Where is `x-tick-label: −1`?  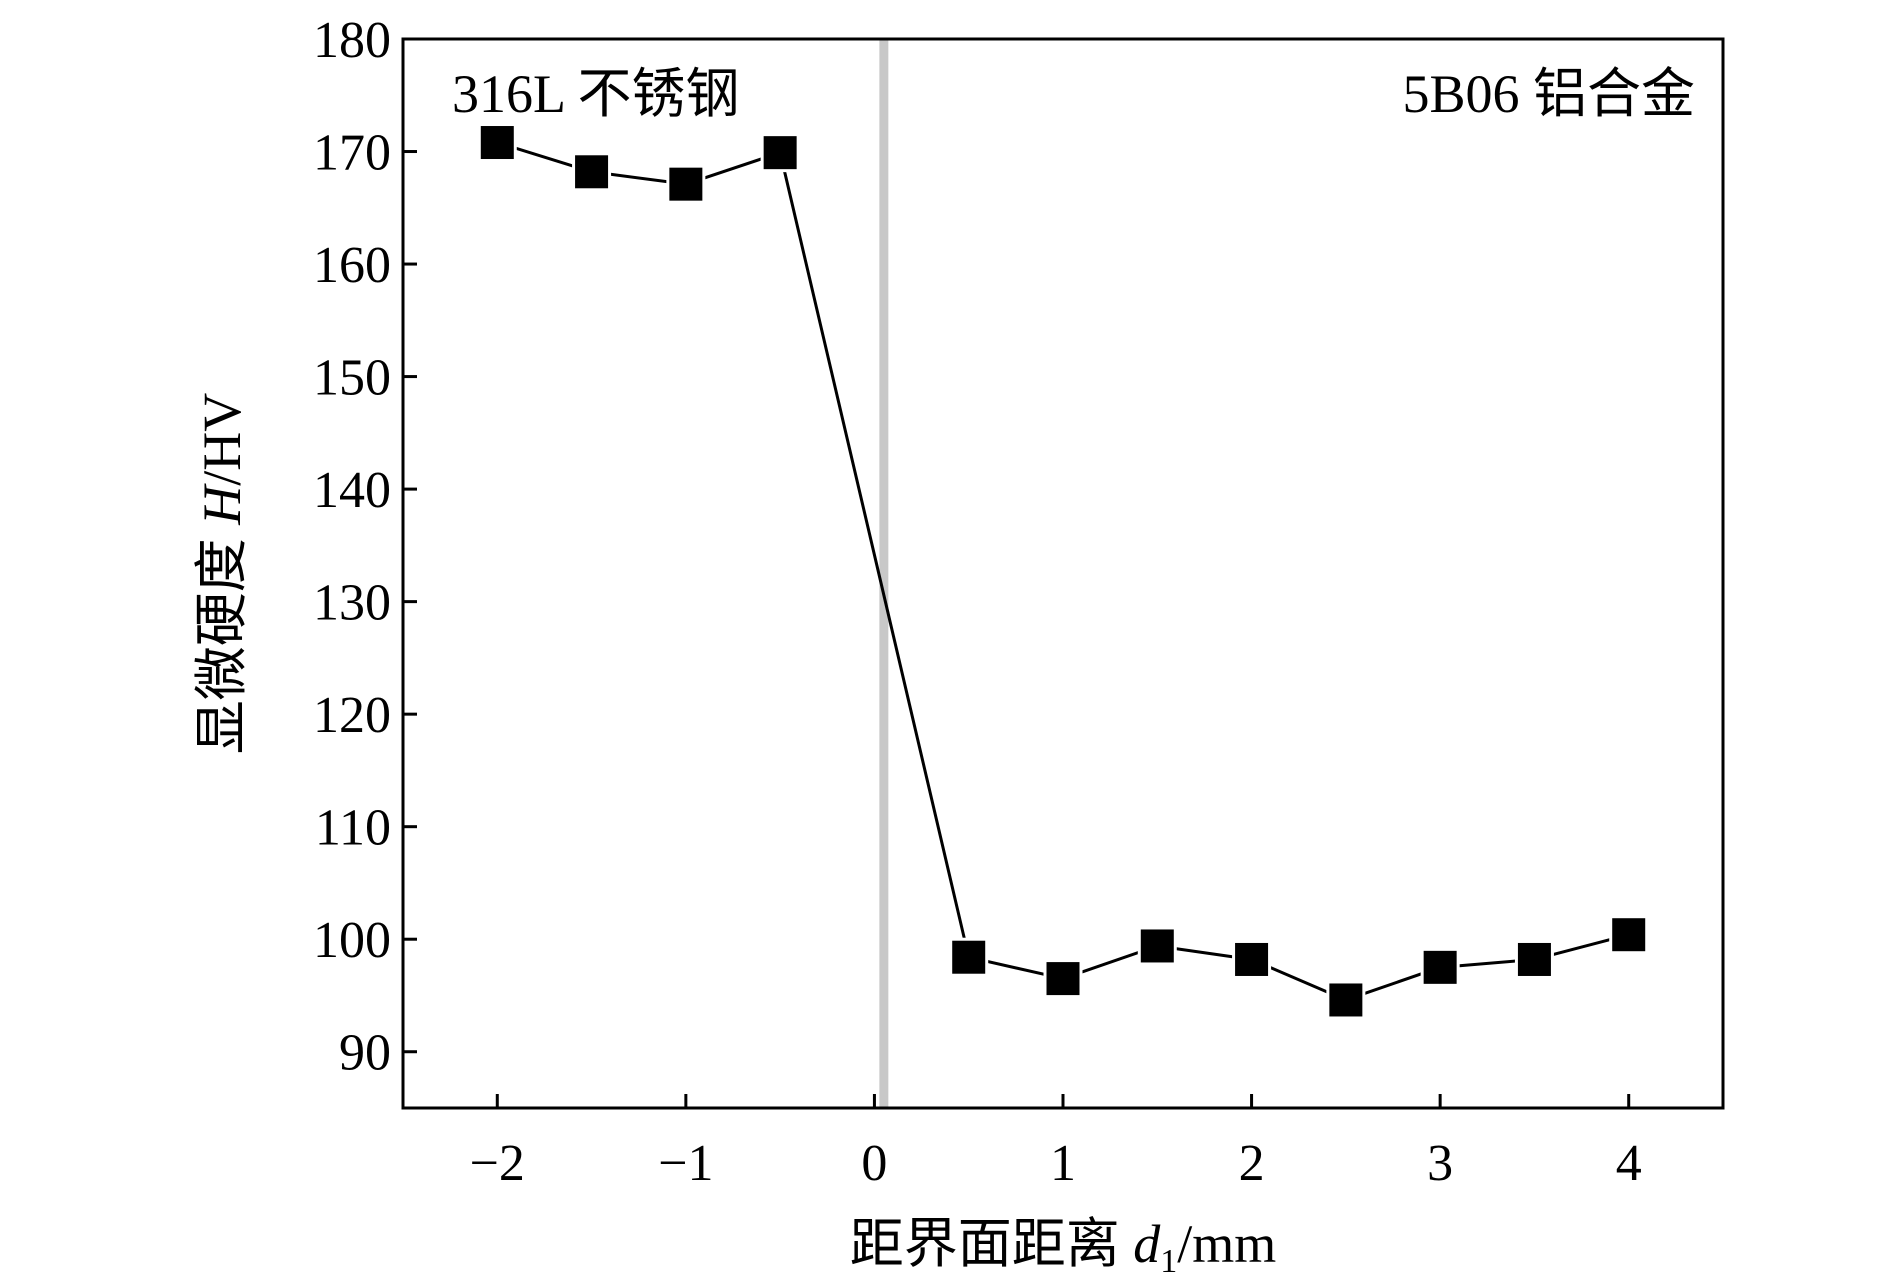
x-tick-label: −1 is located at coordinates (685, 1163).